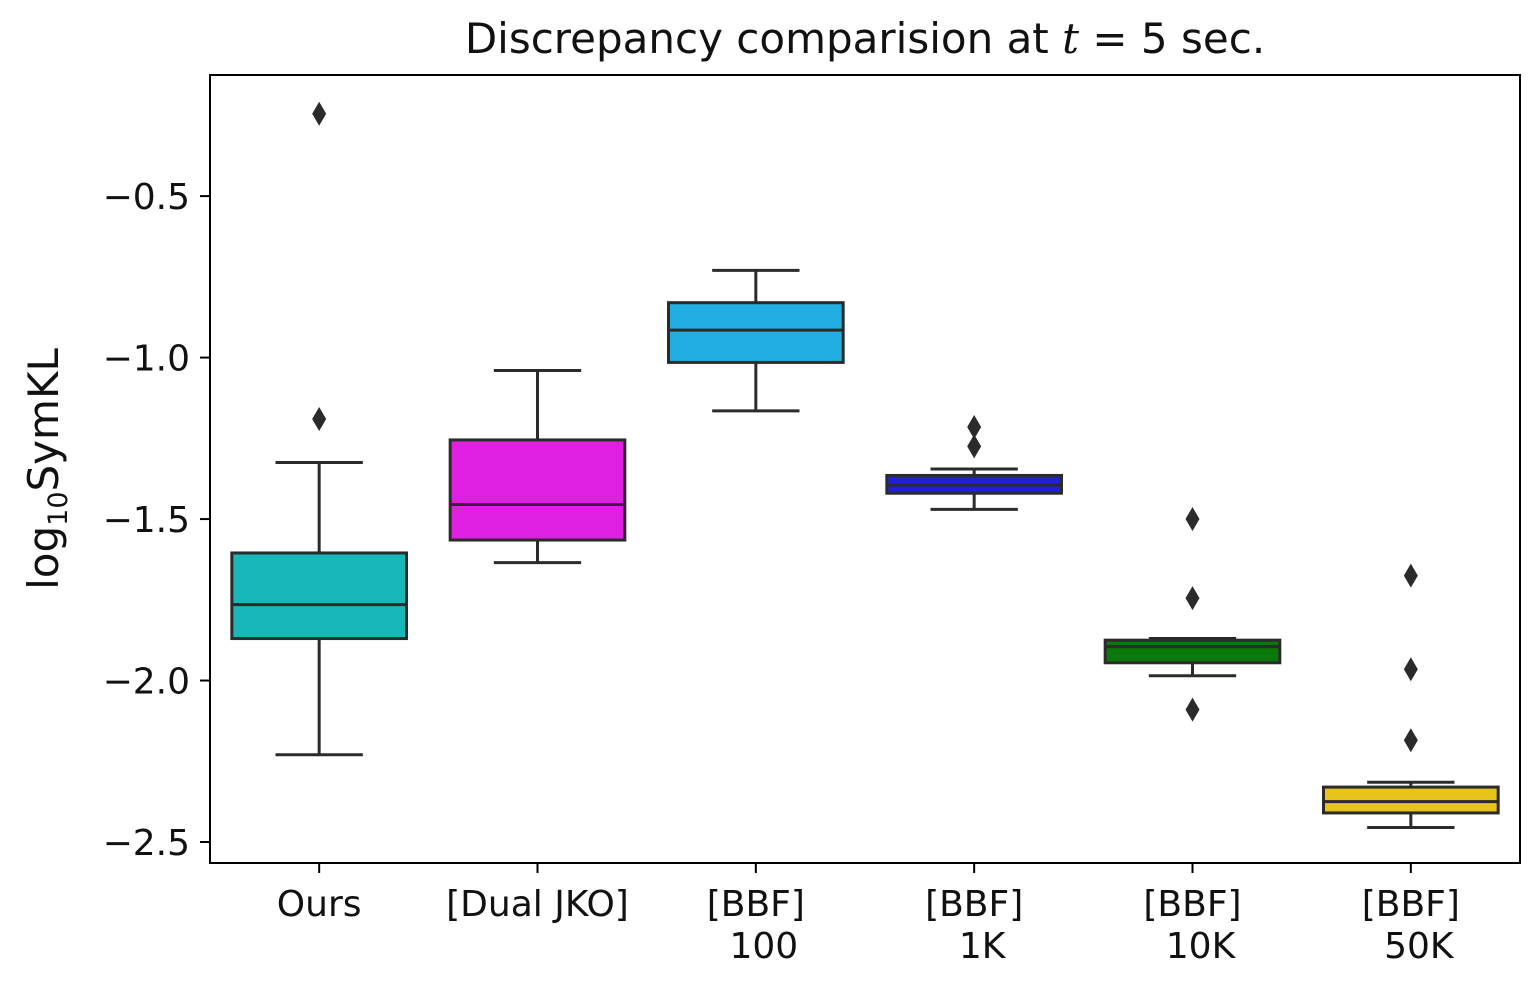 The height and width of the screenshot is (996, 1538). Describe the element at coordinates (983, 946) in the screenshot. I see `x-tick-label-line: 1K` at that location.